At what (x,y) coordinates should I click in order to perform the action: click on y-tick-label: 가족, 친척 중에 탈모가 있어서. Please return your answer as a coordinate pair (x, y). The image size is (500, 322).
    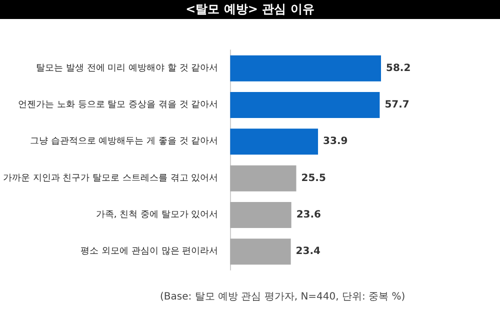
    Looking at the image, I should click on (157, 215).